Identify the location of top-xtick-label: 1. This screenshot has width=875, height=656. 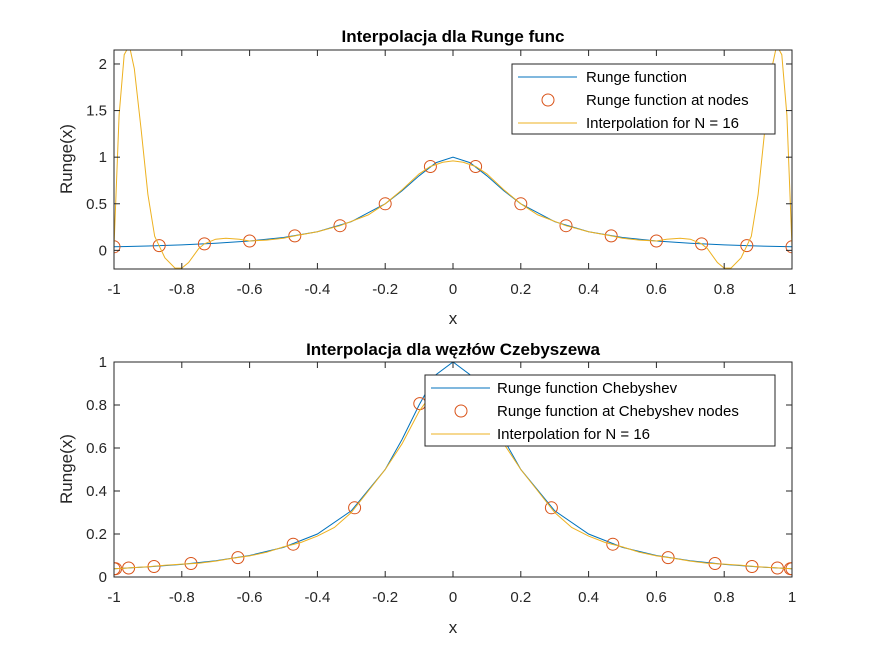
(792, 289).